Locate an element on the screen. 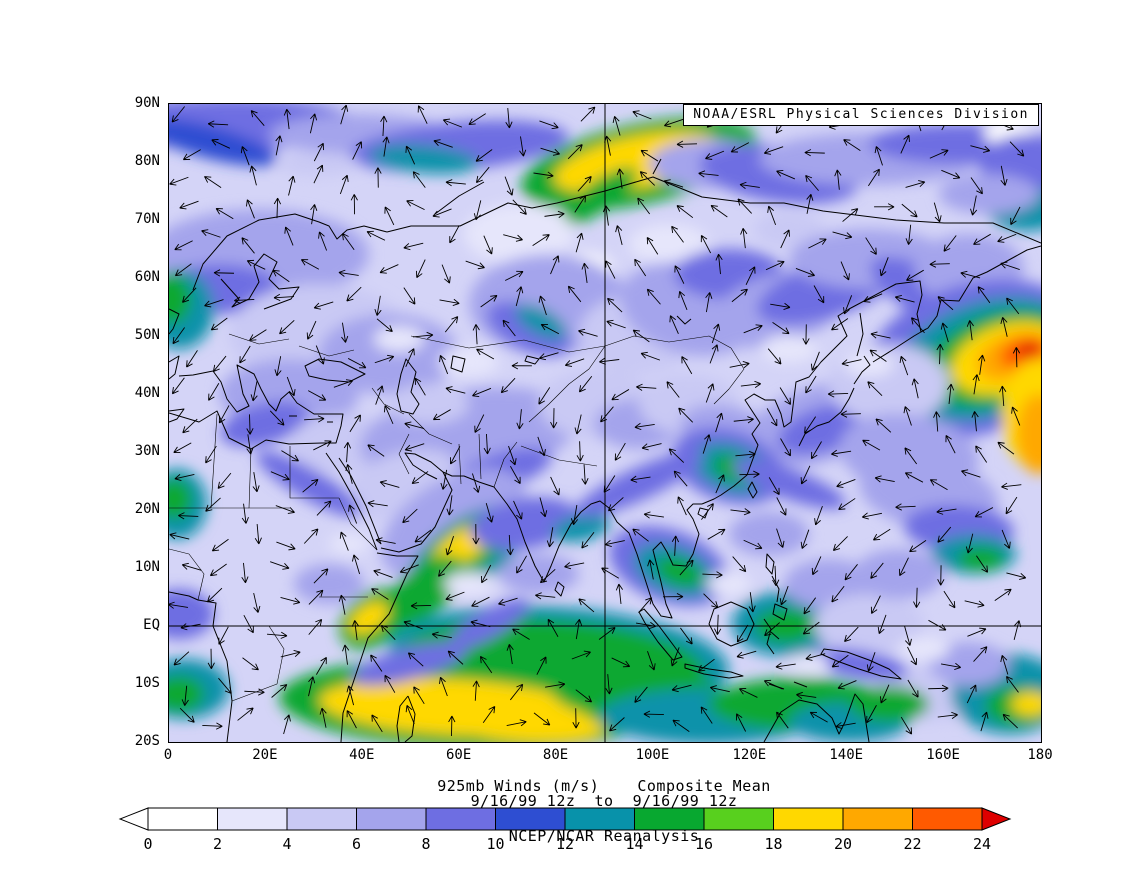  lon-tick-label: 80E is located at coordinates (555, 755).